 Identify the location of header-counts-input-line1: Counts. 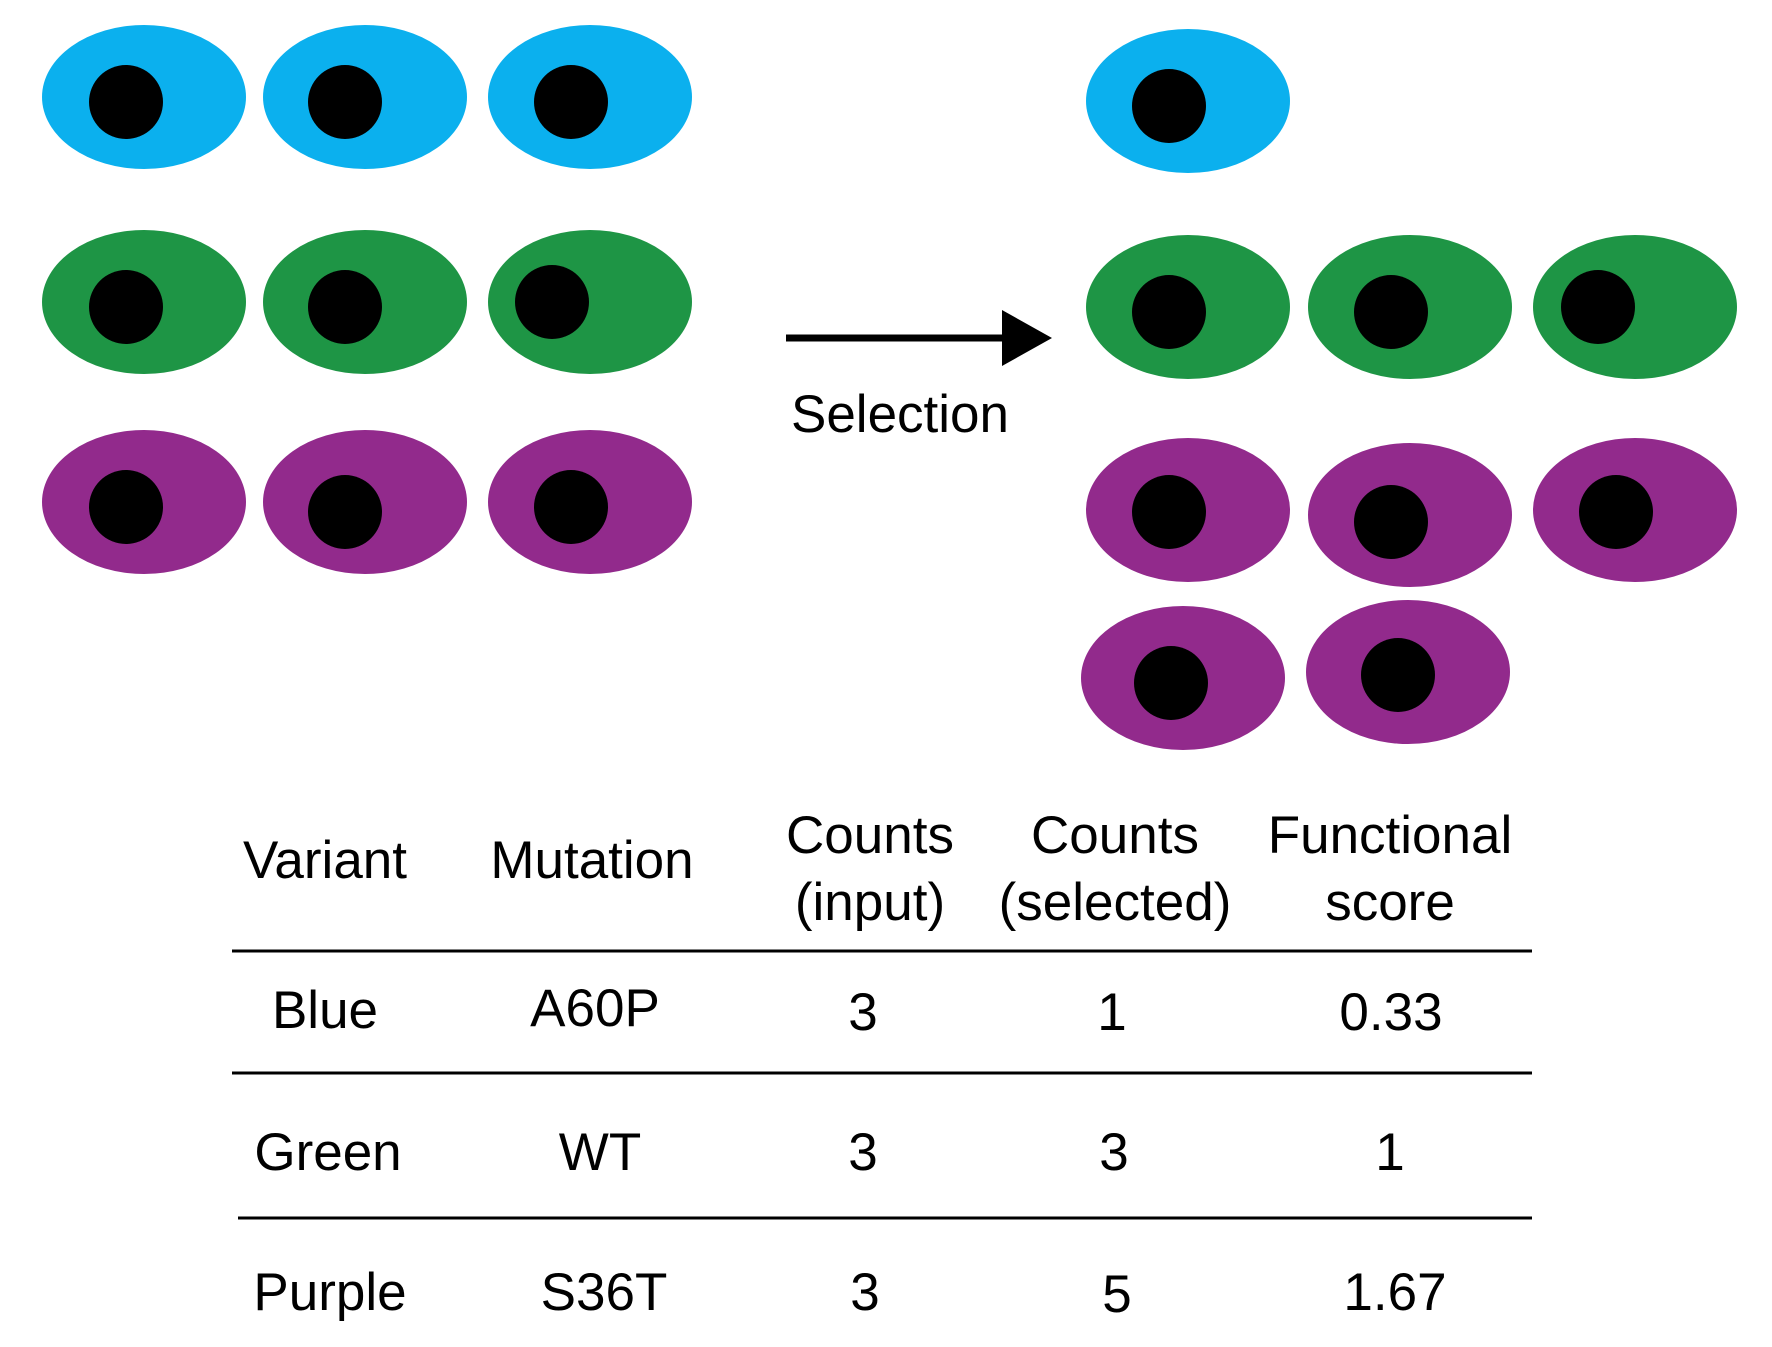
(870, 835).